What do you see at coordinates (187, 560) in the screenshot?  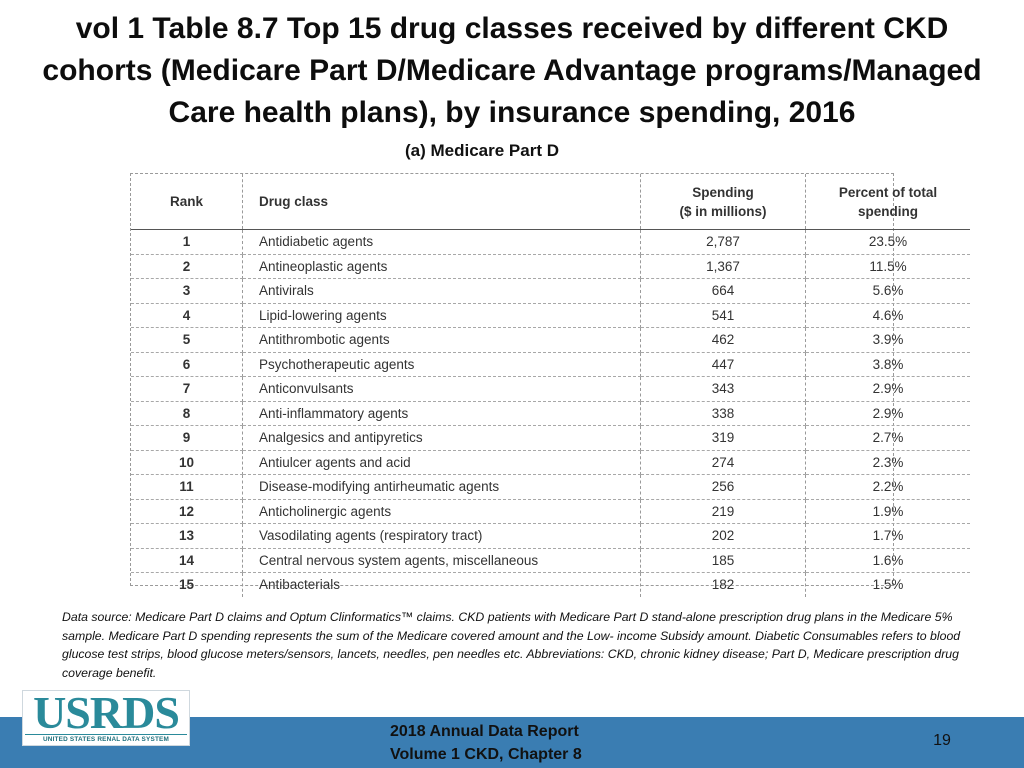 I see `cell-rank: 14` at bounding box center [187, 560].